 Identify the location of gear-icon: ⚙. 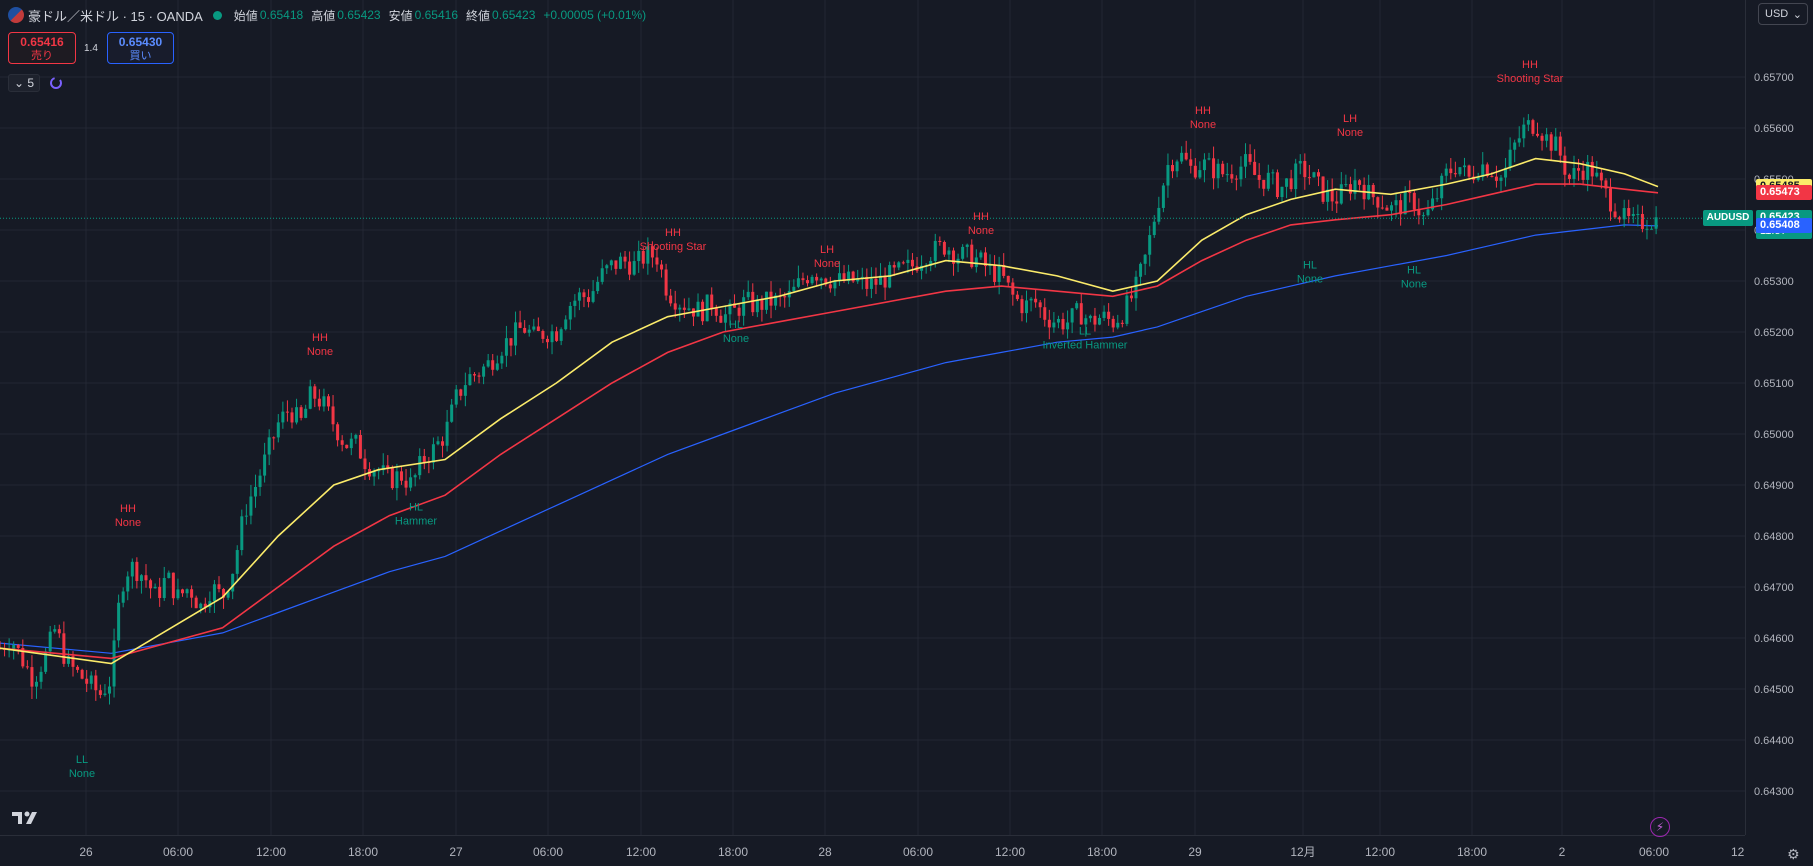
(1793, 854).